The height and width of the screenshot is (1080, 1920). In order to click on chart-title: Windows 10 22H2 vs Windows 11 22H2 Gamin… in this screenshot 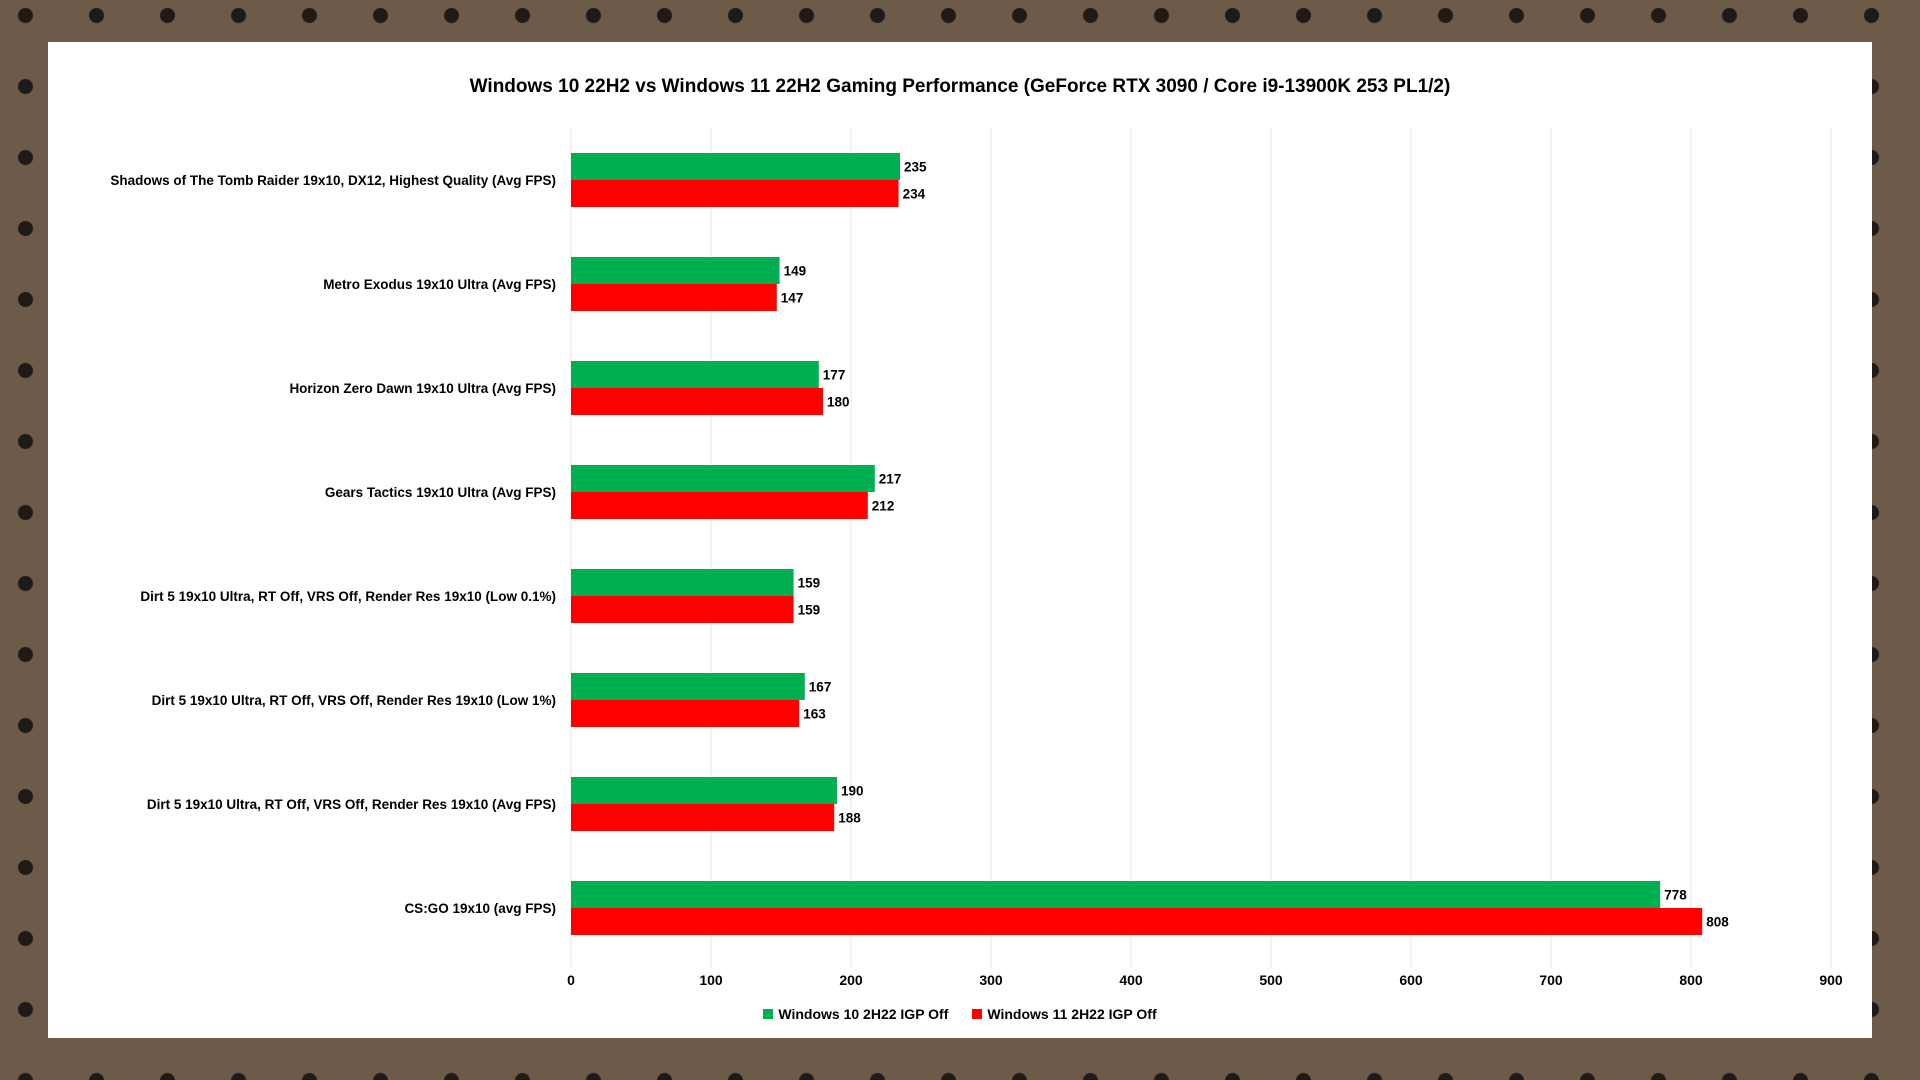, I will do `click(960, 86)`.